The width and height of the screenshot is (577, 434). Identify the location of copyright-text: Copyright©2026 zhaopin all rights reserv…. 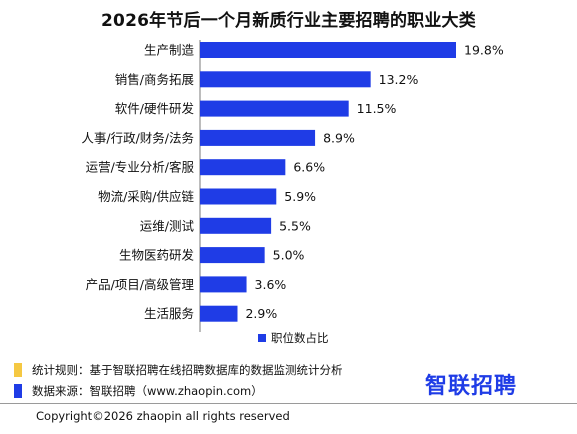
(163, 416).